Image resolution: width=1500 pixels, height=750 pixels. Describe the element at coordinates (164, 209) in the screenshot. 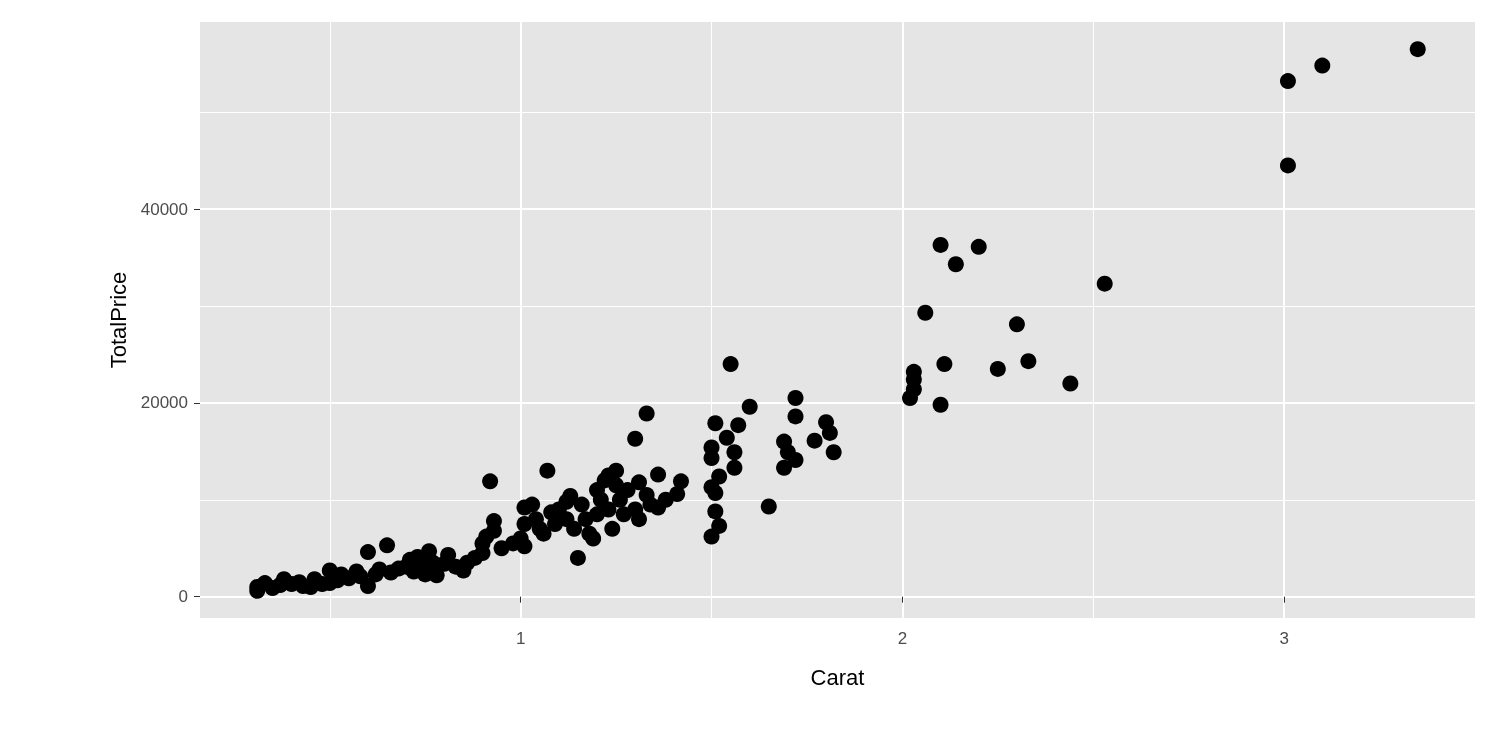

I see `y-tick-label: 40000` at that location.